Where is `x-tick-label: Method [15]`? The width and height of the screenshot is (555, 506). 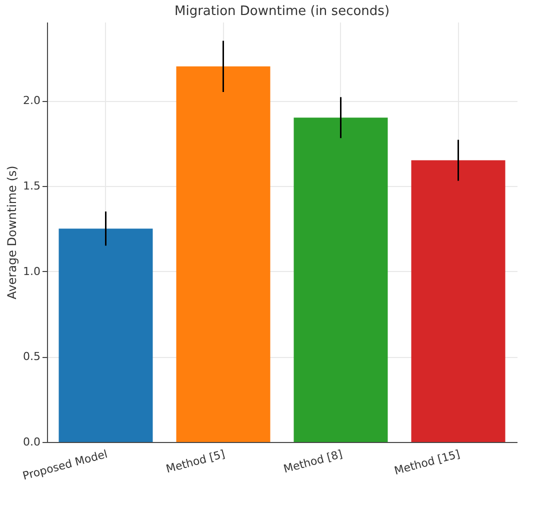 x-tick-label: Method [15] is located at coordinates (427, 463).